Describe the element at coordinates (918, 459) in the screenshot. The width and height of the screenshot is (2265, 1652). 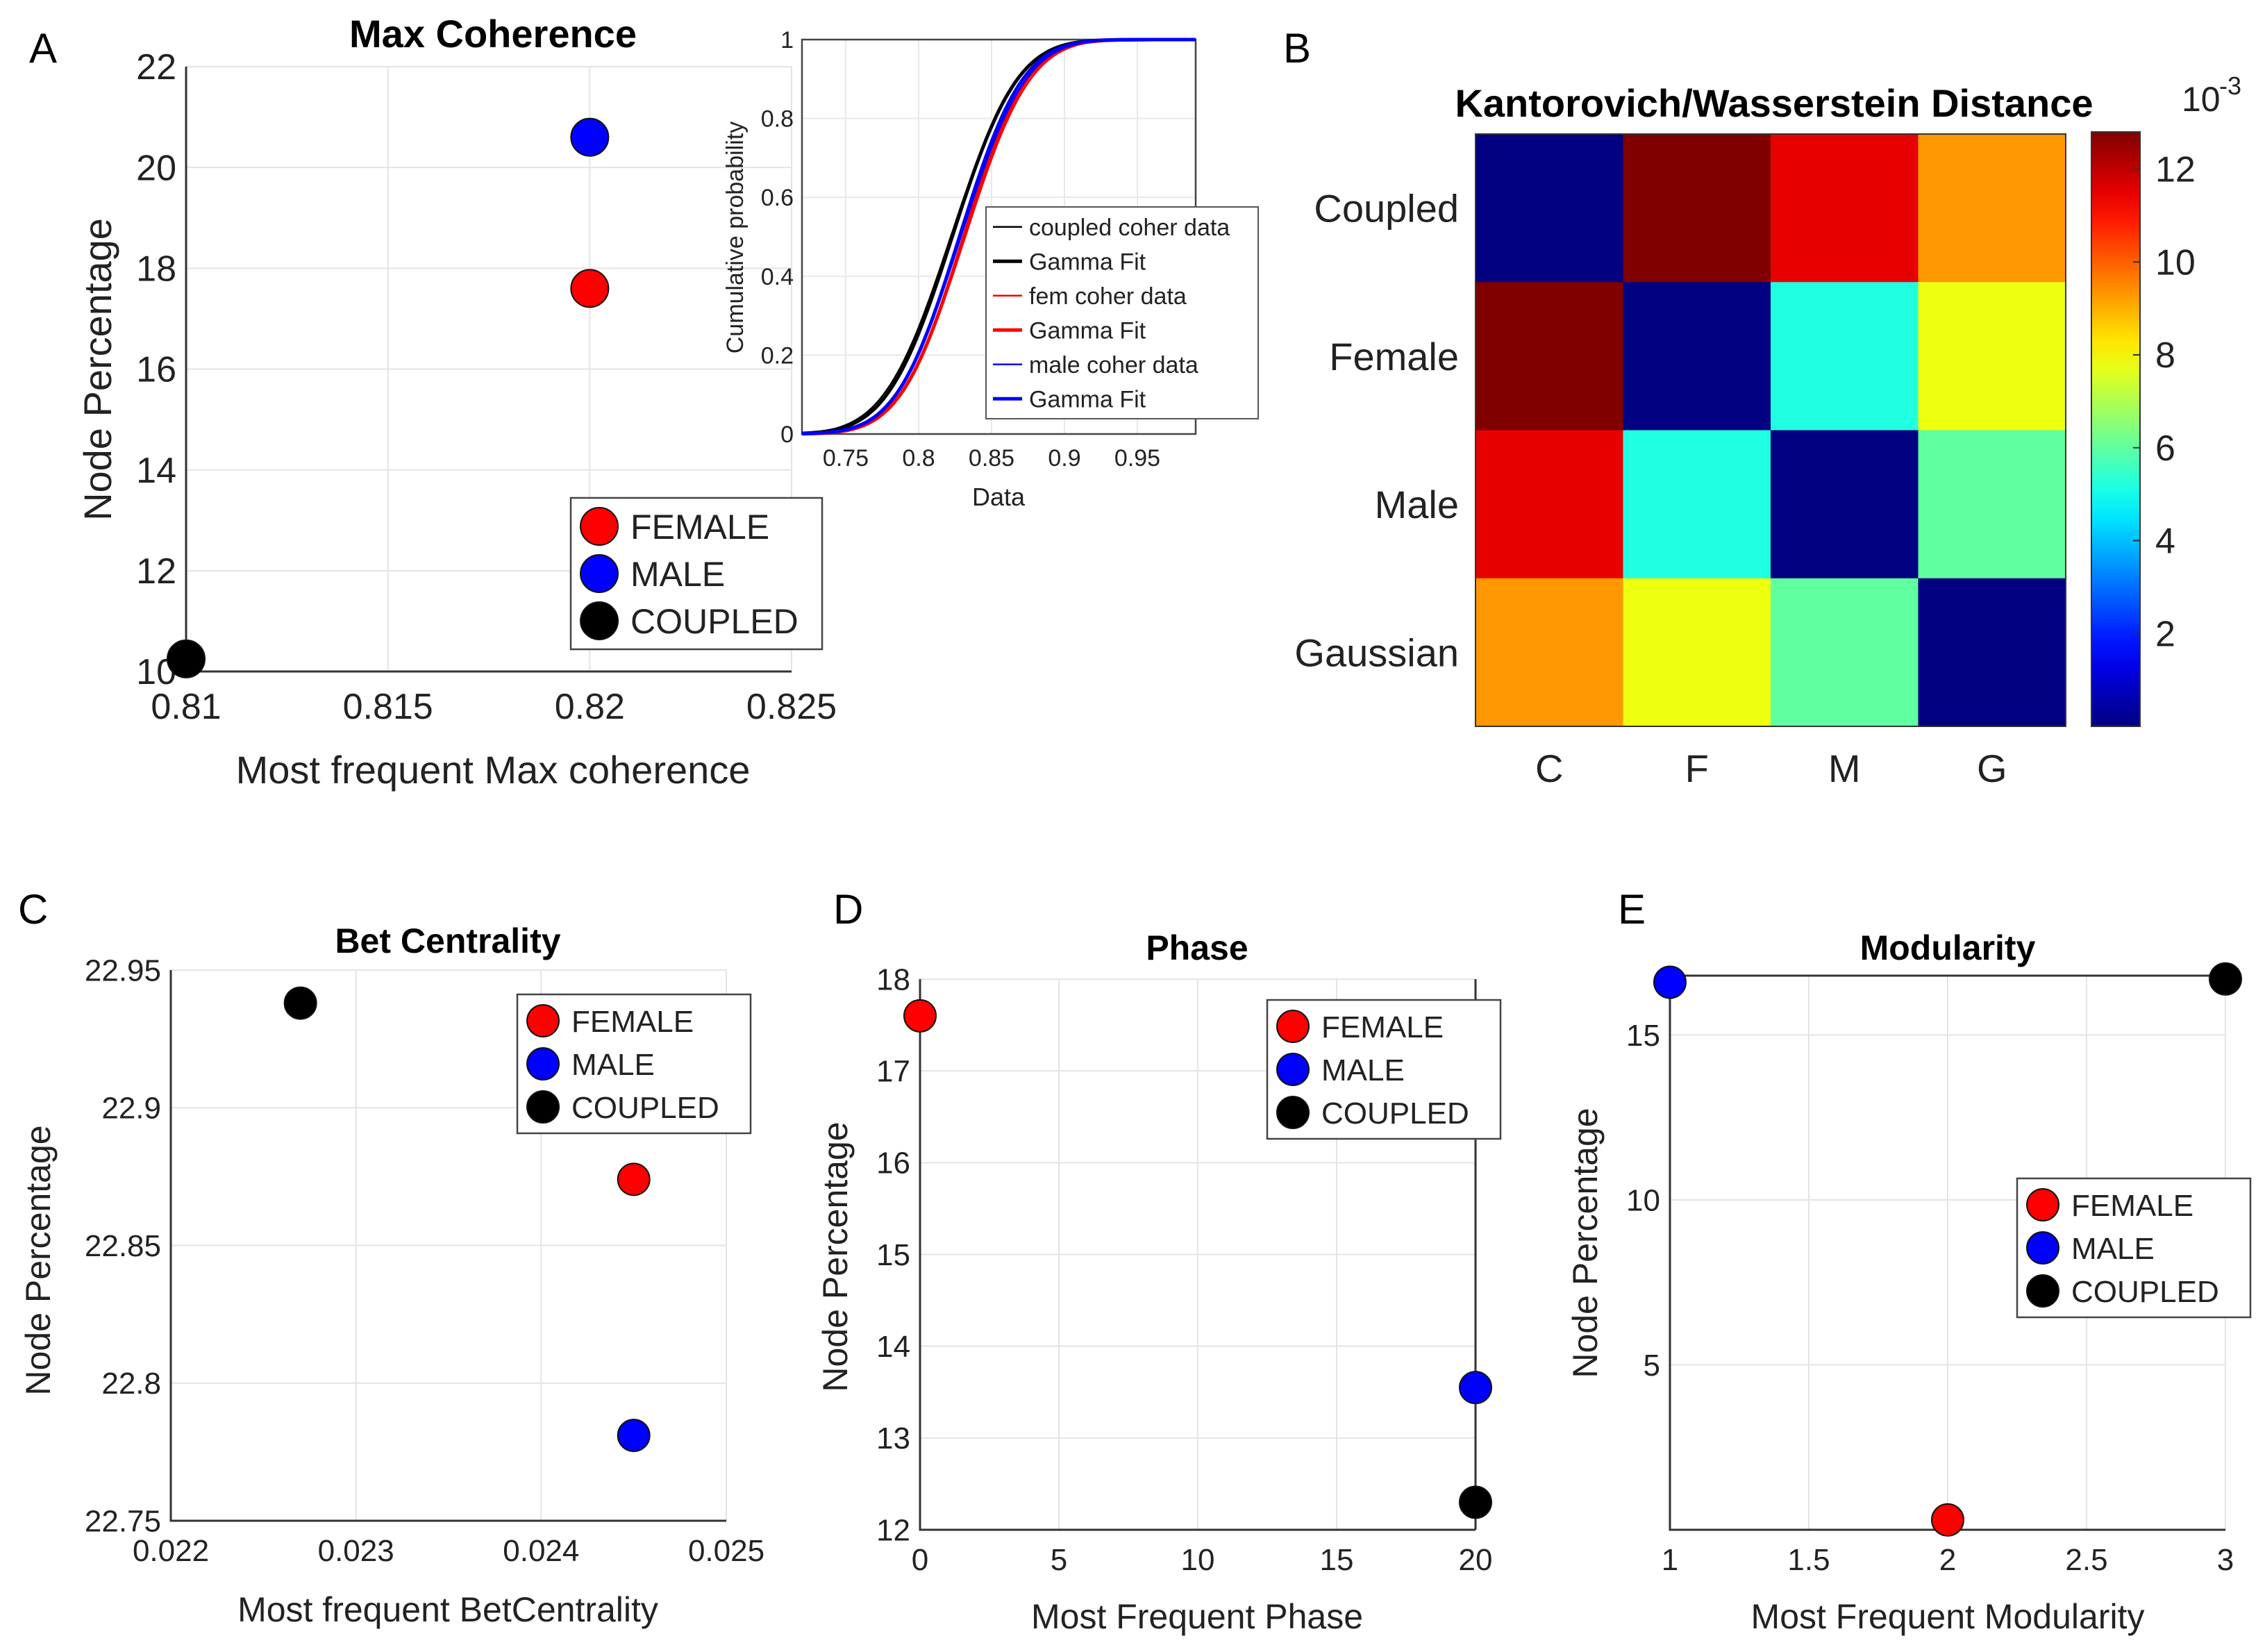
I see `x-tick-label: 0.8` at that location.